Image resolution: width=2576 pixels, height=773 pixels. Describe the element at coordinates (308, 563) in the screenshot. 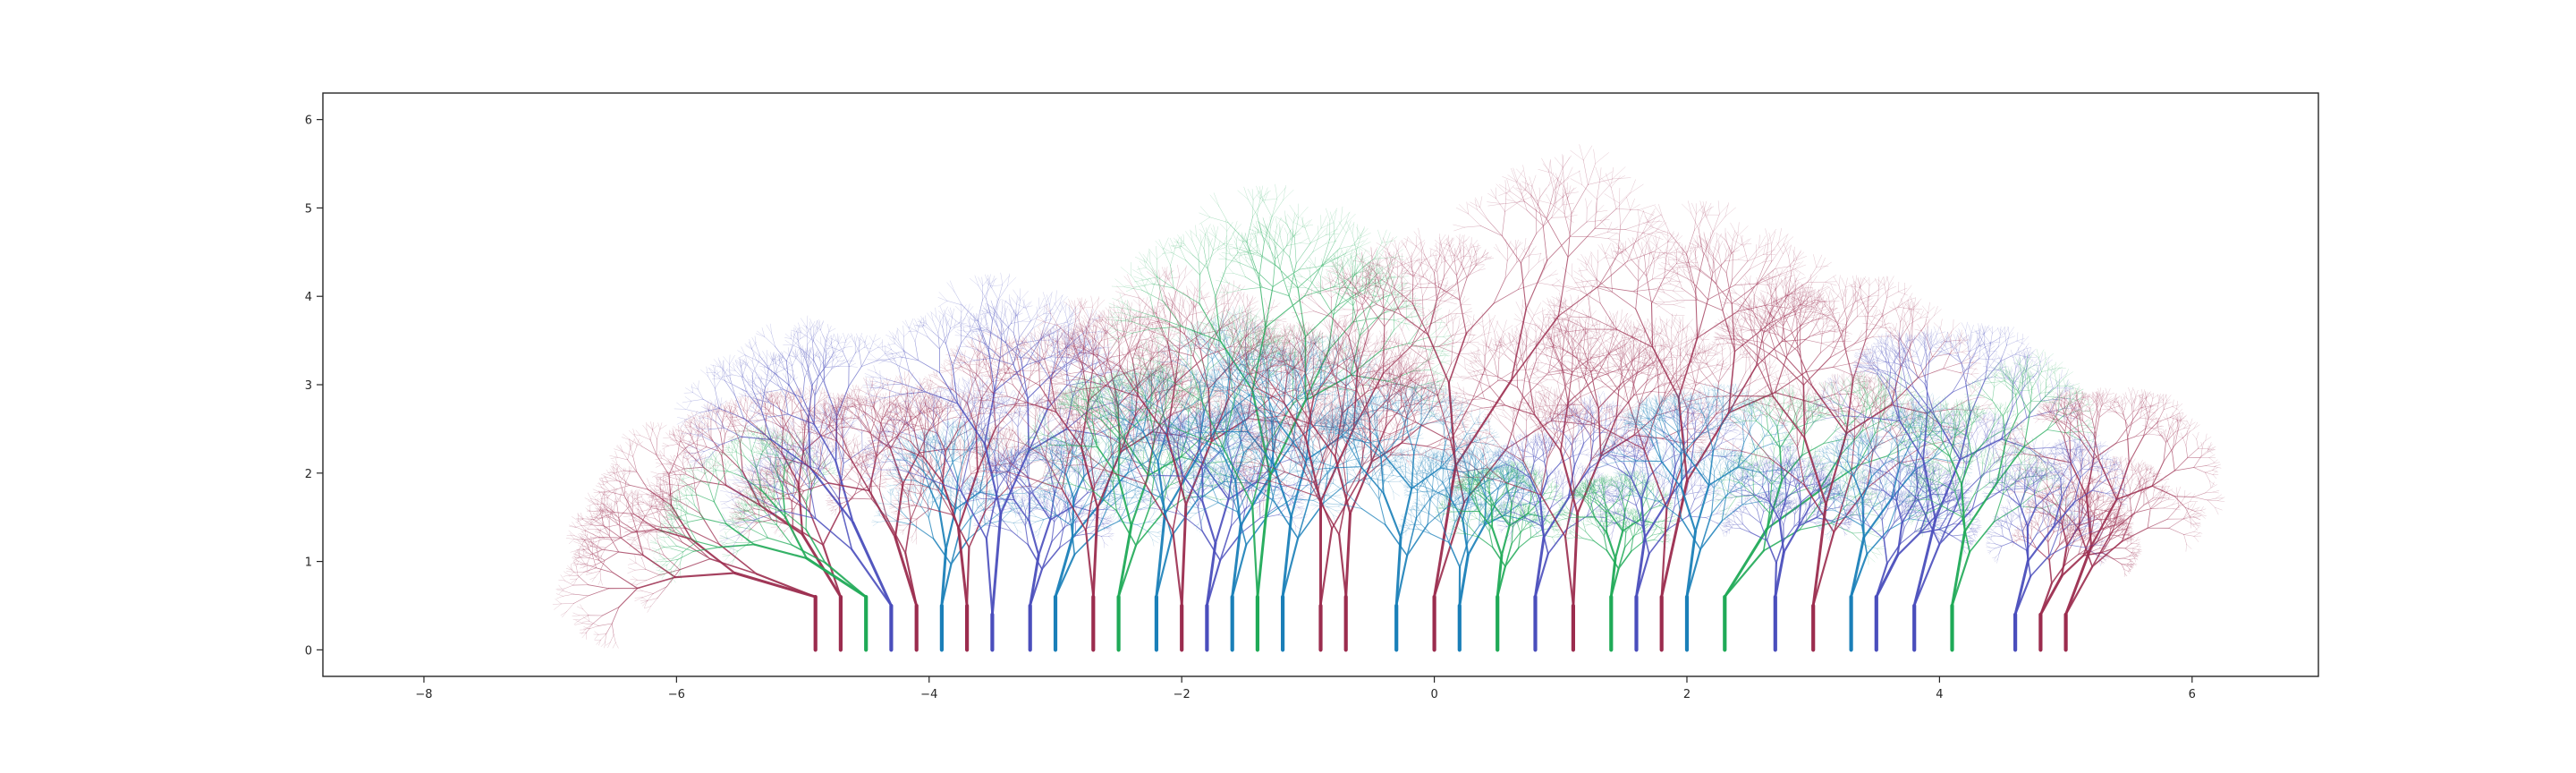

I see `y-tick-label: 1` at that location.